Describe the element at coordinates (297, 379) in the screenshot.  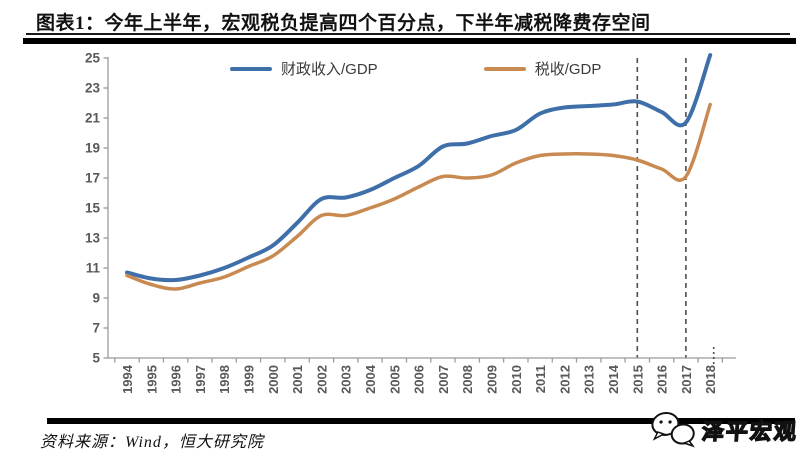
I see `x-tick-label: 2001` at that location.